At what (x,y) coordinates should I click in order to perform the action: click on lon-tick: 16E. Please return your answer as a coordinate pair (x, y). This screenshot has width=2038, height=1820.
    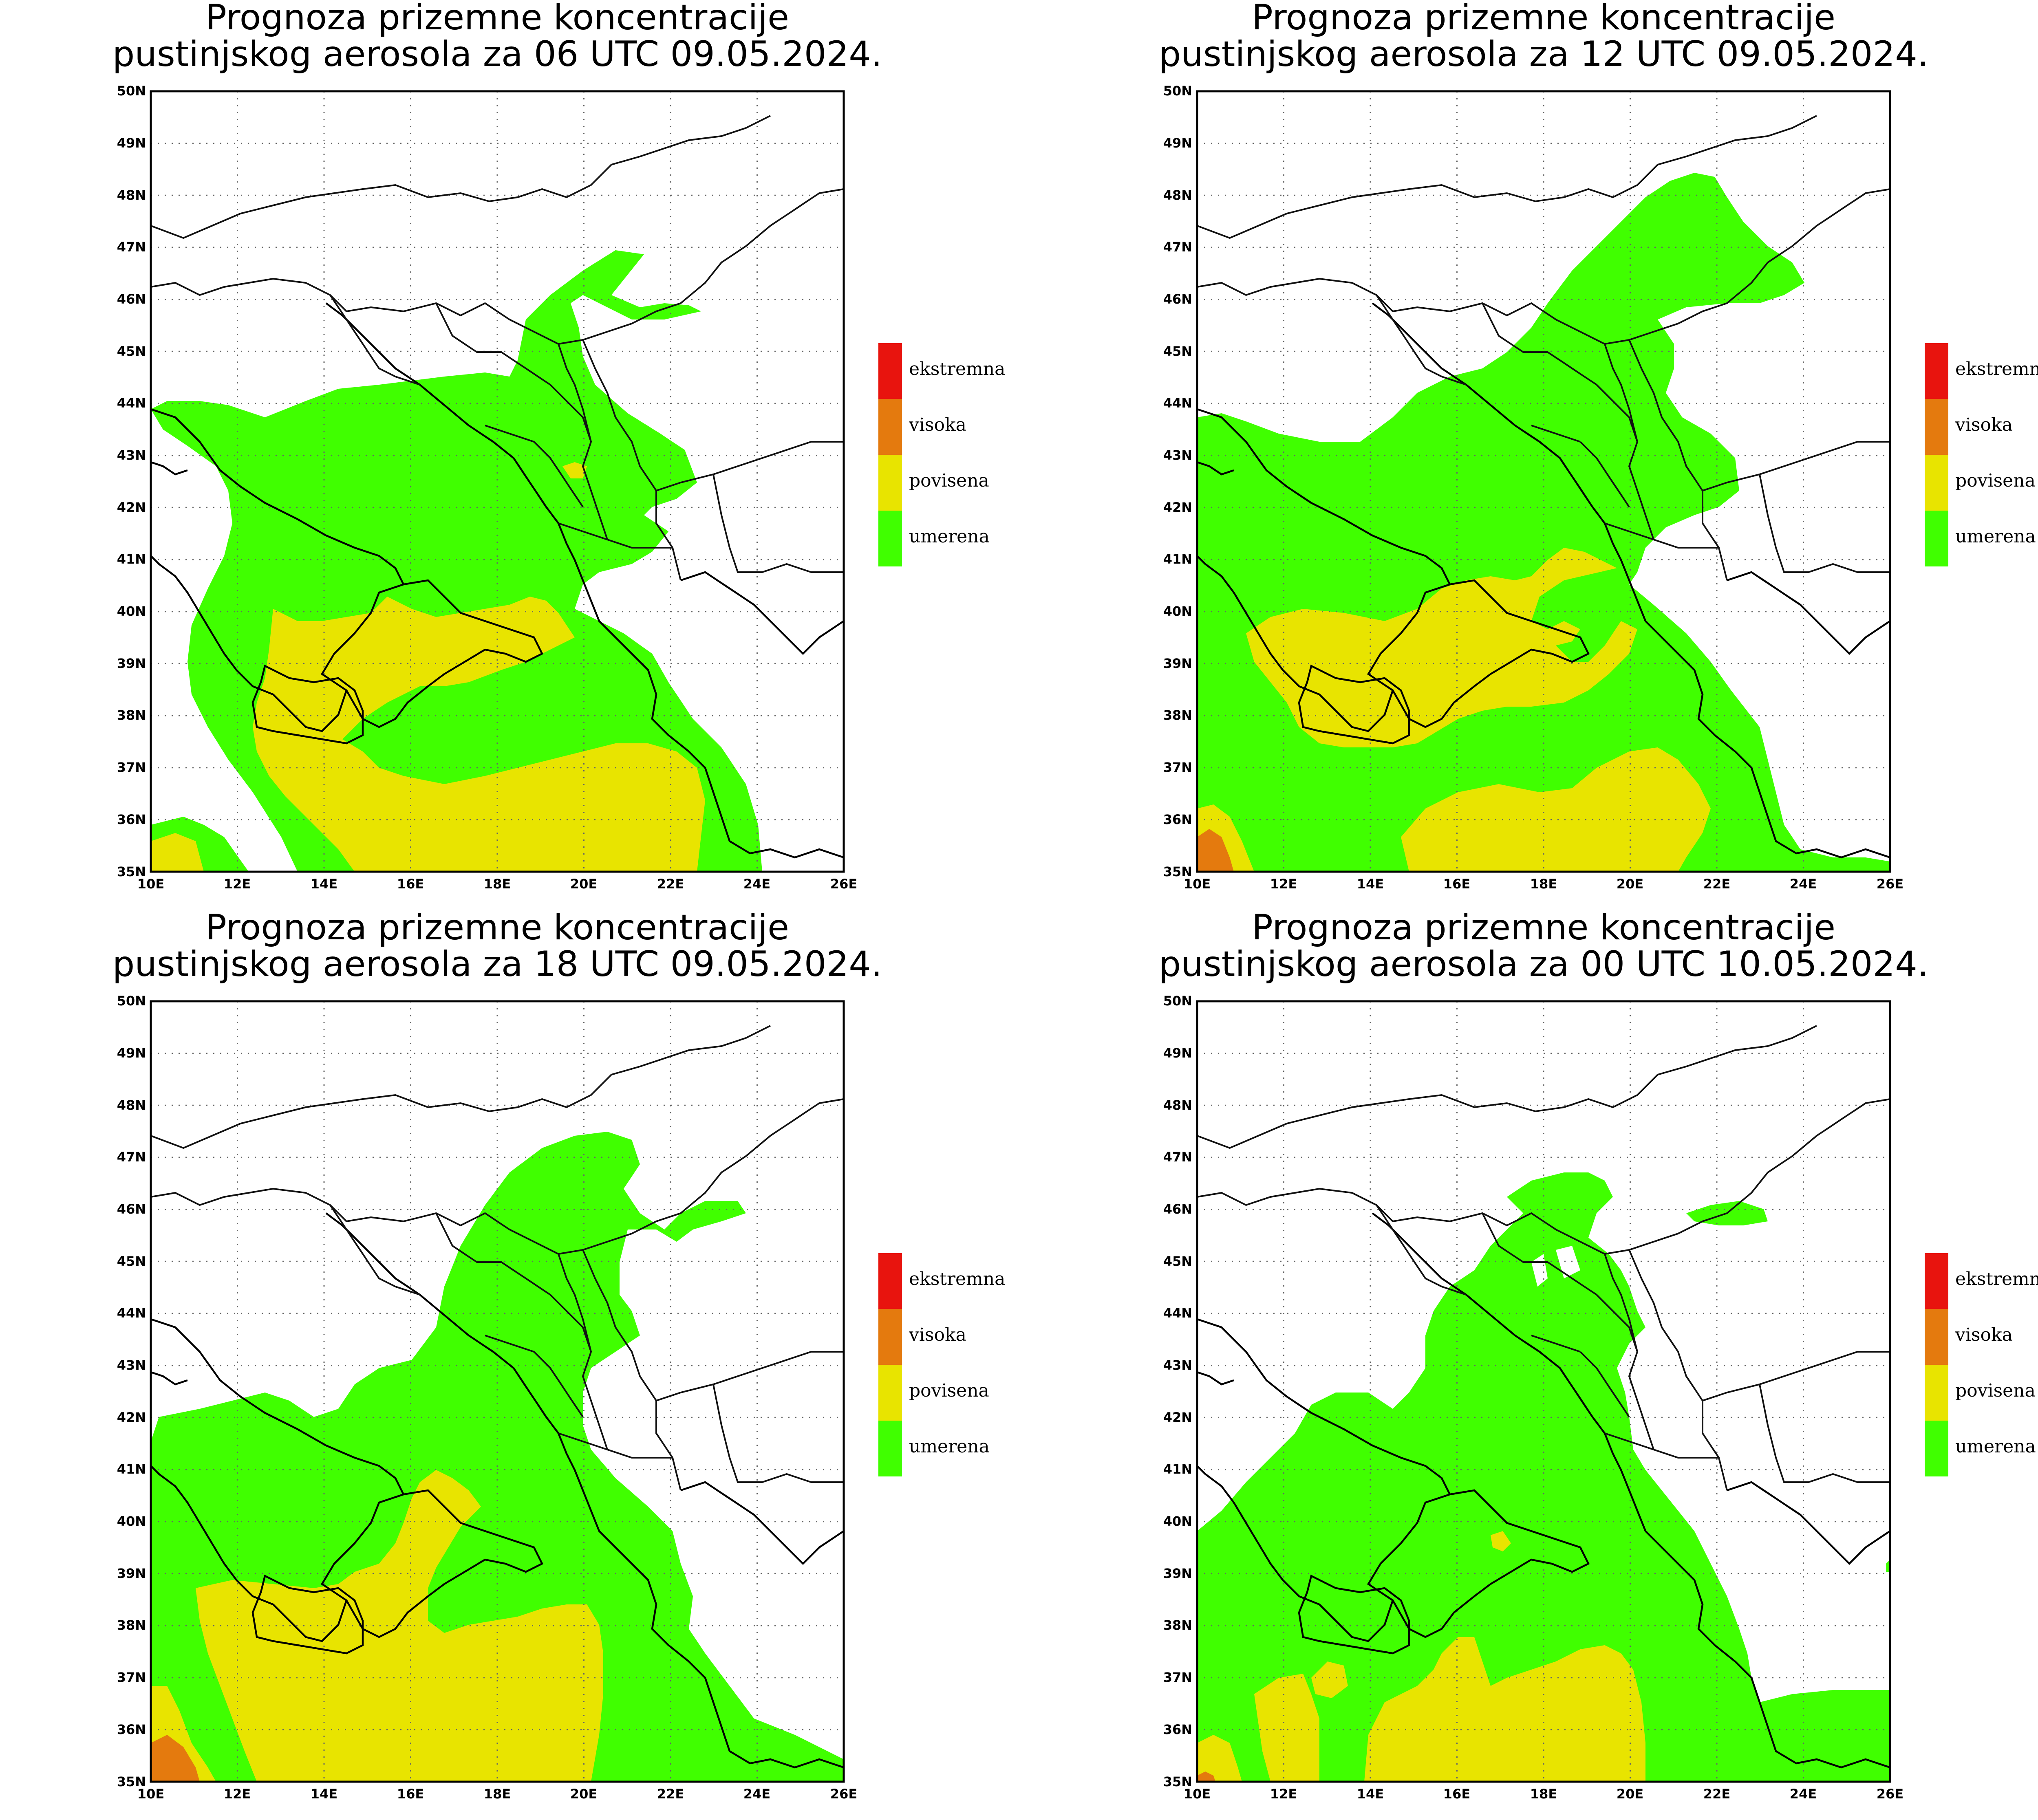
    Looking at the image, I should click on (411, 1794).